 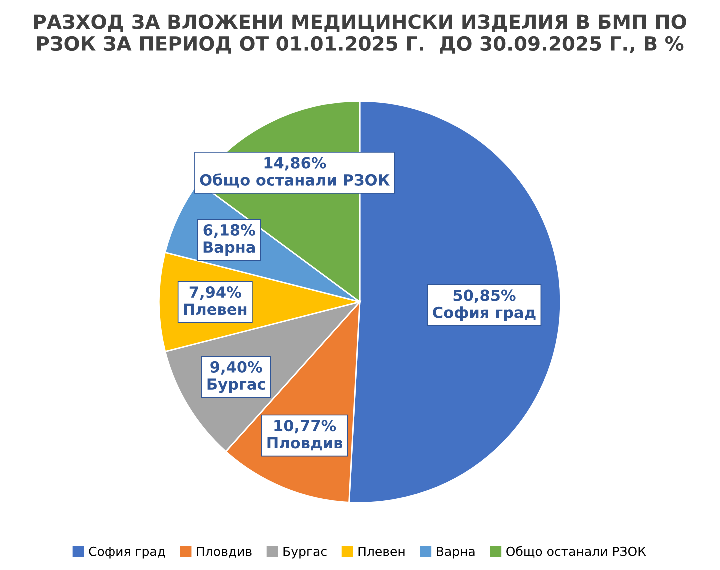 What do you see at coordinates (127, 552) in the screenshot?
I see `legend-label: София град` at bounding box center [127, 552].